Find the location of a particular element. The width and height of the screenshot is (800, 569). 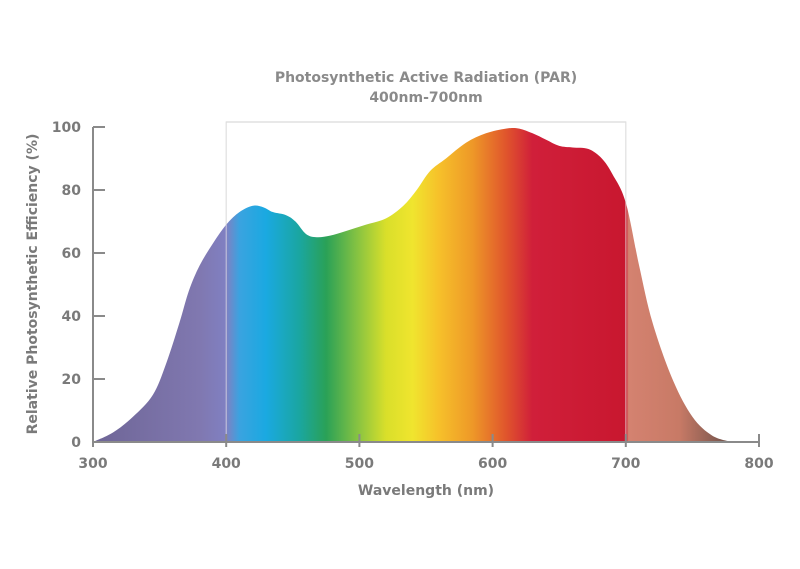

x-tick-label-700: 700 is located at coordinates (625, 464).